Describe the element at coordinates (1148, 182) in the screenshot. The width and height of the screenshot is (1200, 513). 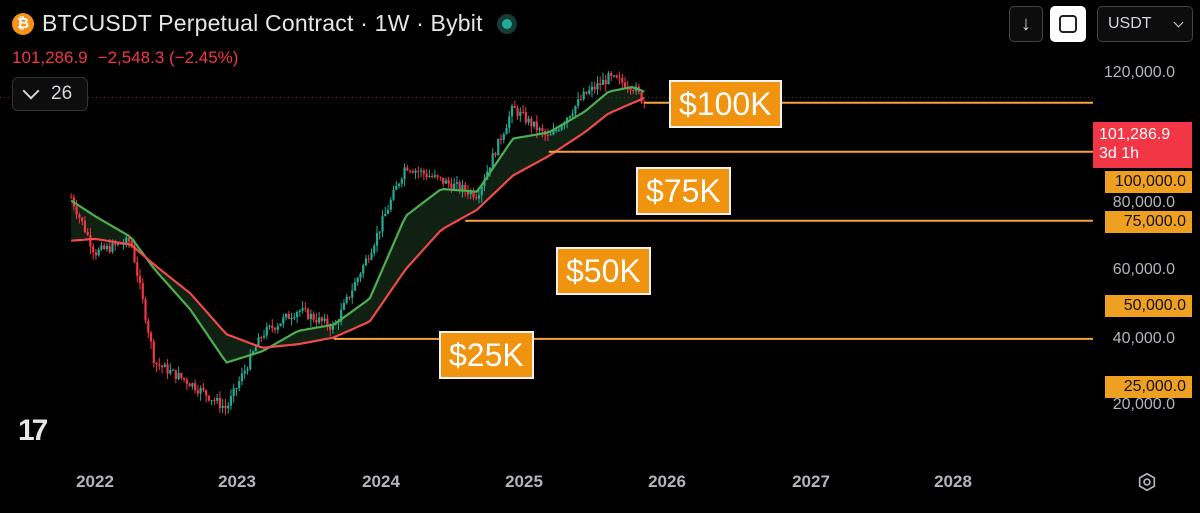
I see `level-label-100k: 100,000.0` at that location.